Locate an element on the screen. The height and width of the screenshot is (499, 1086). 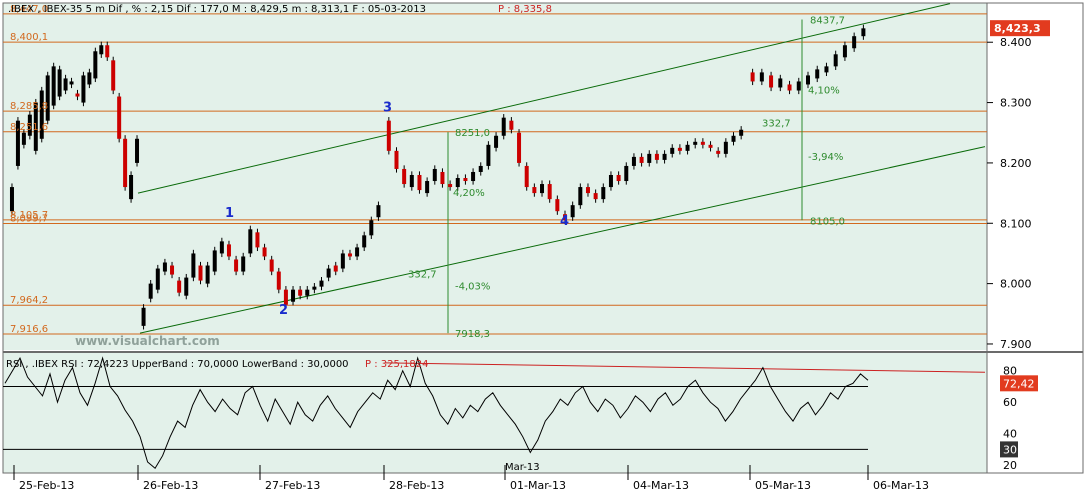
measurement-label: 4,10% is located at coordinates (824, 91).